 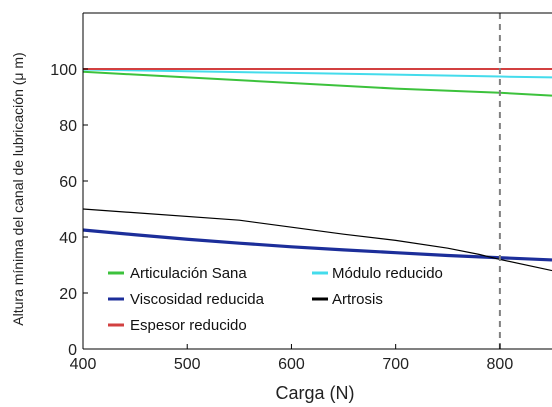 What do you see at coordinates (317, 245) in the screenshot?
I see `series-line-viscosidad-reducida` at bounding box center [317, 245].